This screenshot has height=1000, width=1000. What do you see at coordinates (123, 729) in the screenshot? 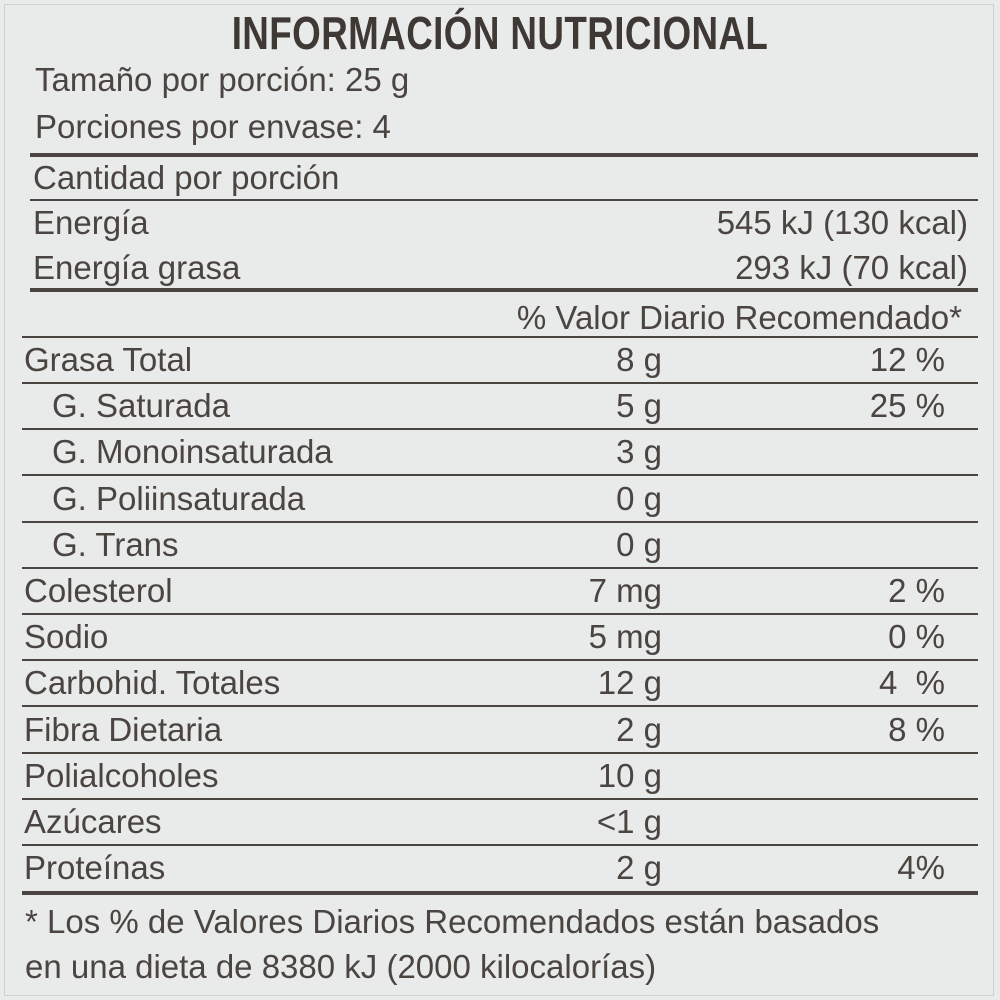
I see `nutrient-label: Fibra Dietaria` at bounding box center [123, 729].